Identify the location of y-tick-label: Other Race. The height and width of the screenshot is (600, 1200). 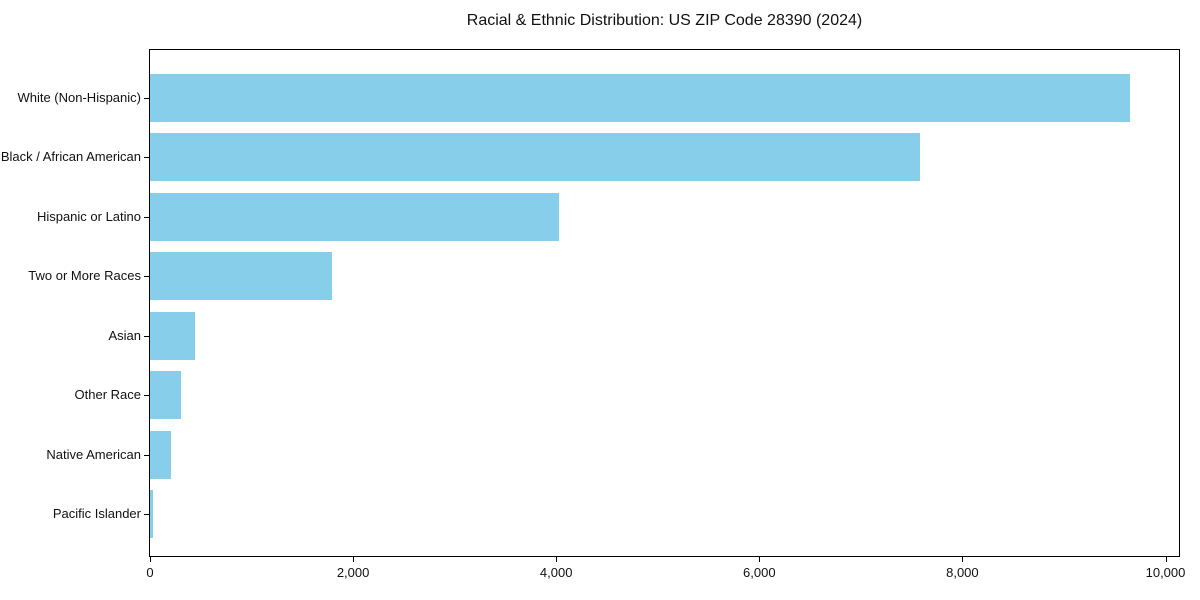
(107, 395).